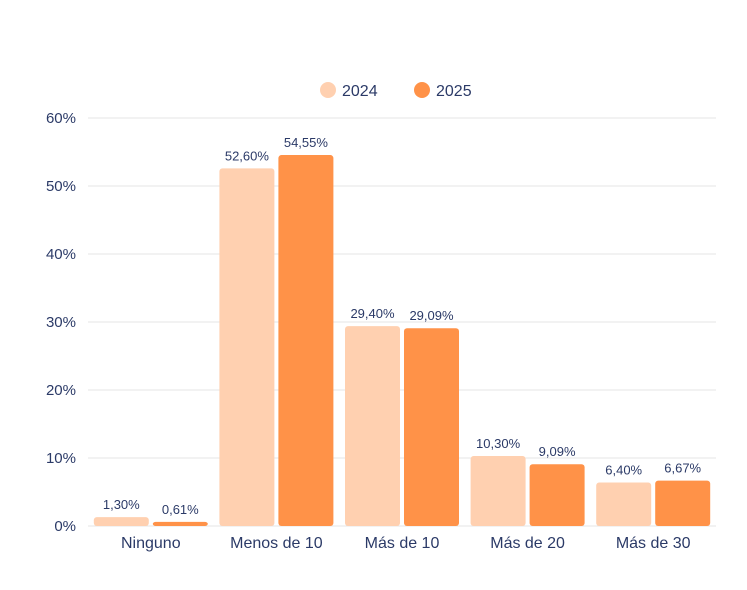  I want to click on x-category-label: Más de 30, so click(653, 543).